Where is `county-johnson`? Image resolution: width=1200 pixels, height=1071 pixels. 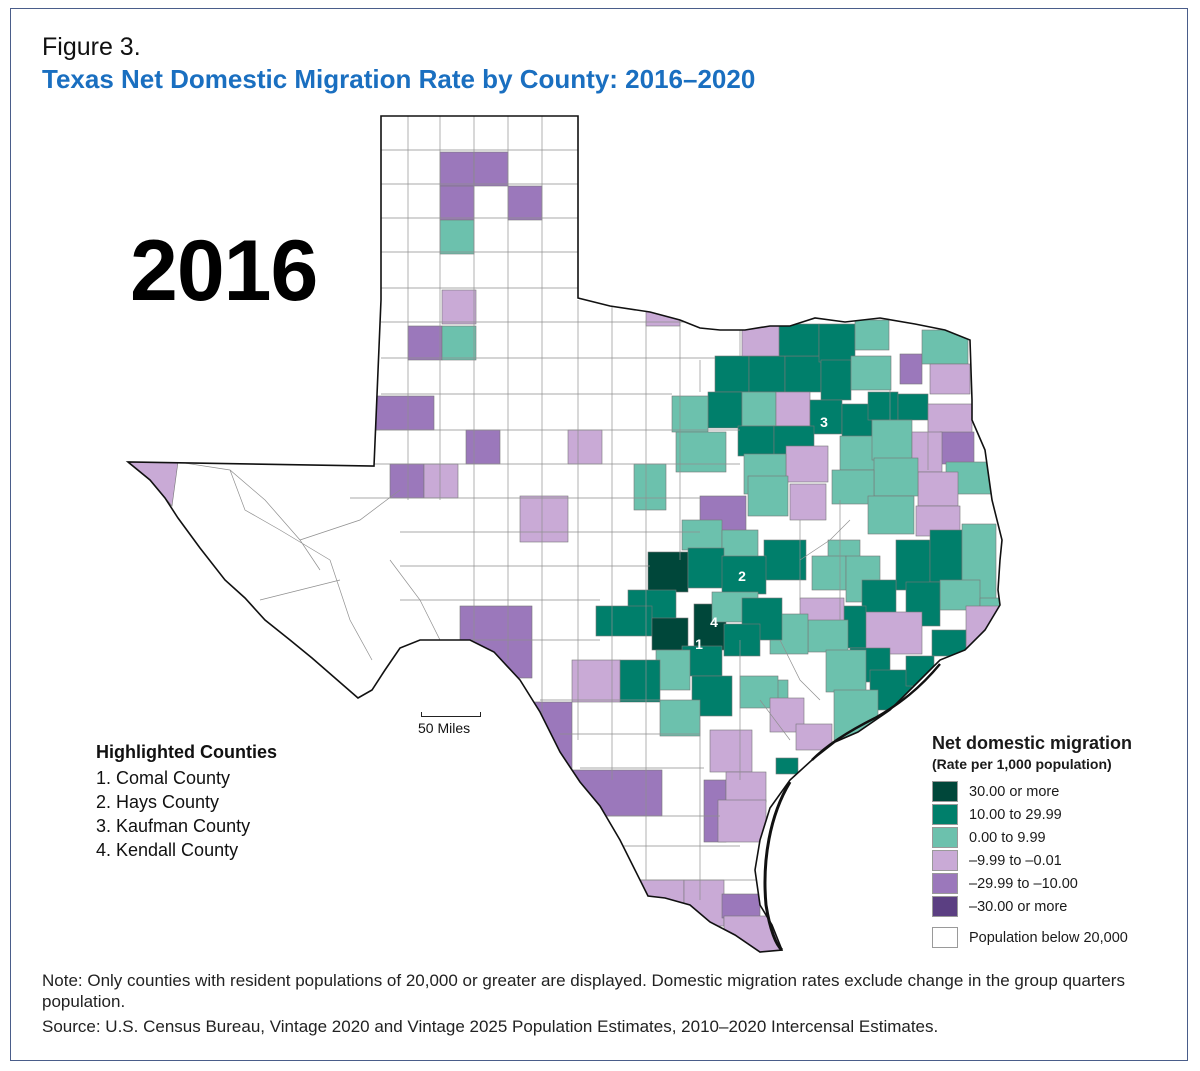
county-johnson is located at coordinates (756, 441).